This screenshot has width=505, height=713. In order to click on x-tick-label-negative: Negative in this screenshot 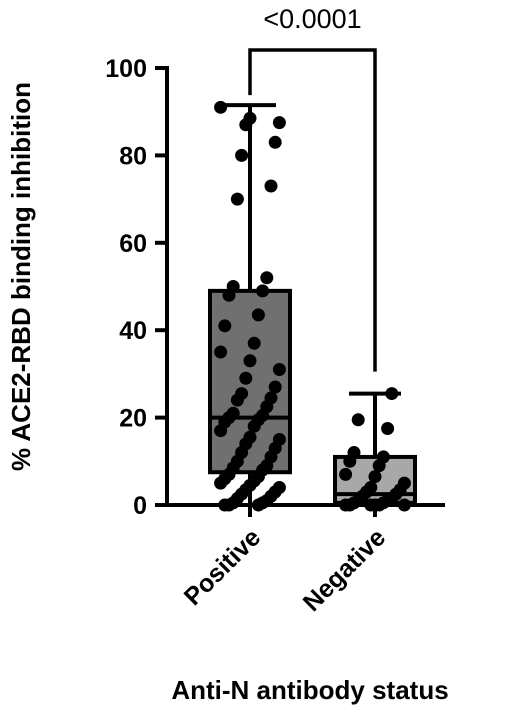, I will do `click(345, 570)`.